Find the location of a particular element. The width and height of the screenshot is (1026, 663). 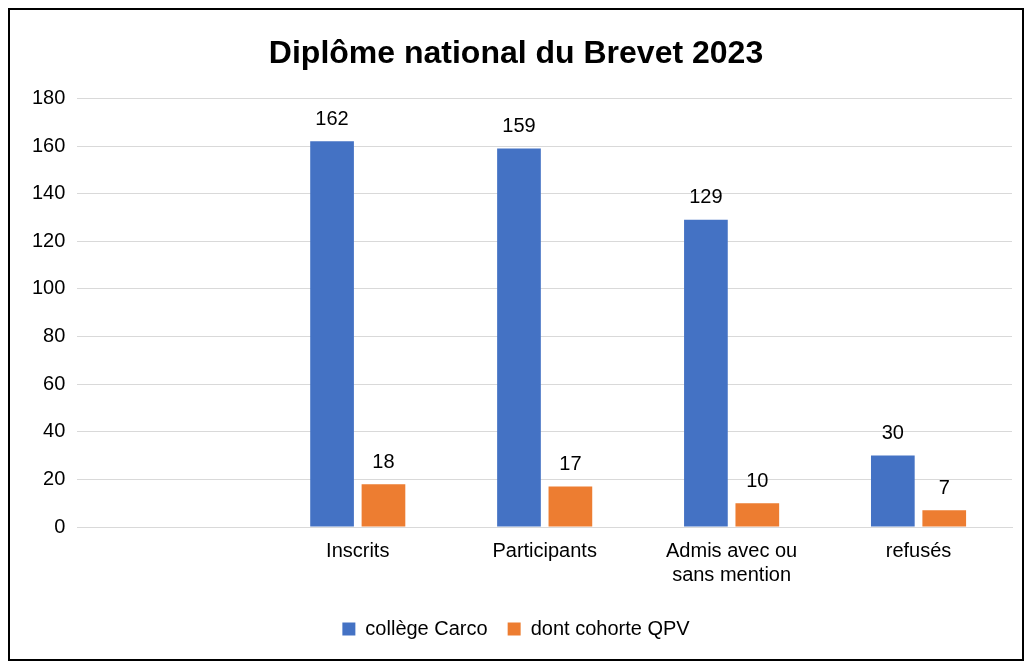

data-label: 159 is located at coordinates (519, 124).